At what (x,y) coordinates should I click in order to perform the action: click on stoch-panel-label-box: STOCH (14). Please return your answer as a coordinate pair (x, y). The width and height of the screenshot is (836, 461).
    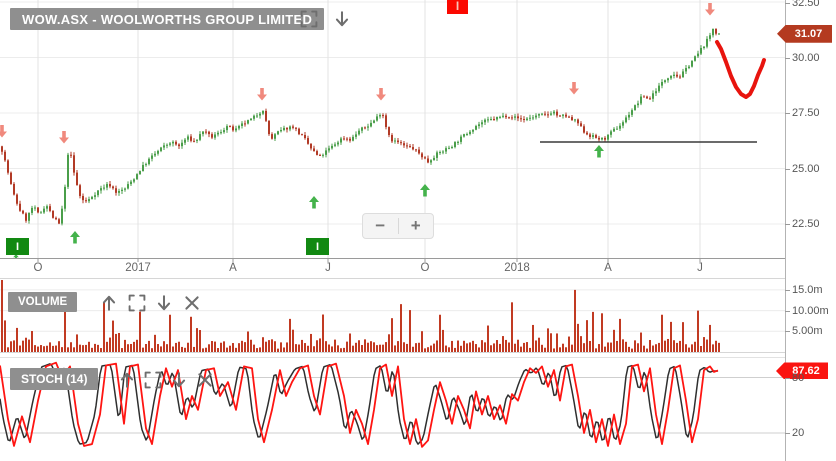
    Looking at the image, I should click on (54, 379).